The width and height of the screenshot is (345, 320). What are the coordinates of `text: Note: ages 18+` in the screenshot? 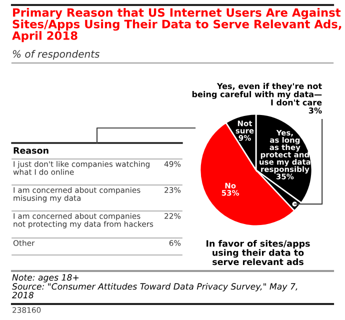 It's located at (45, 278).